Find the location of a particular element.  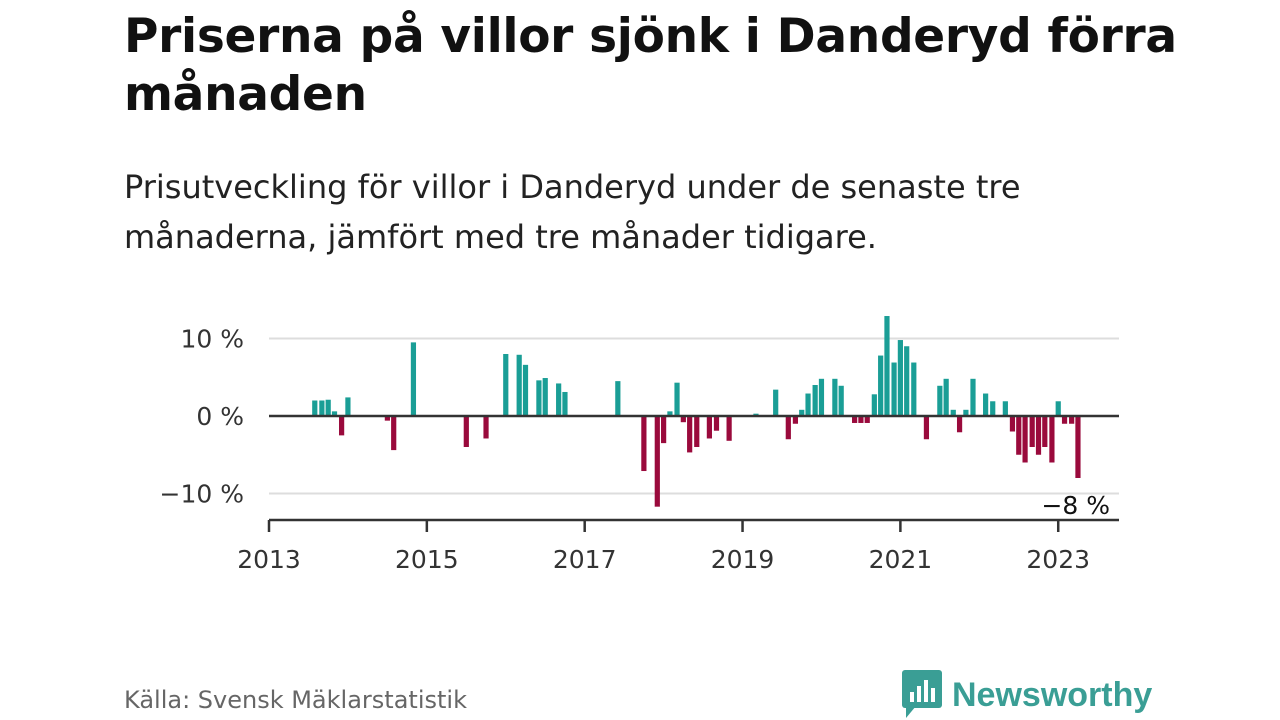

brand-name: Newsworthy is located at coordinates (1052, 694).